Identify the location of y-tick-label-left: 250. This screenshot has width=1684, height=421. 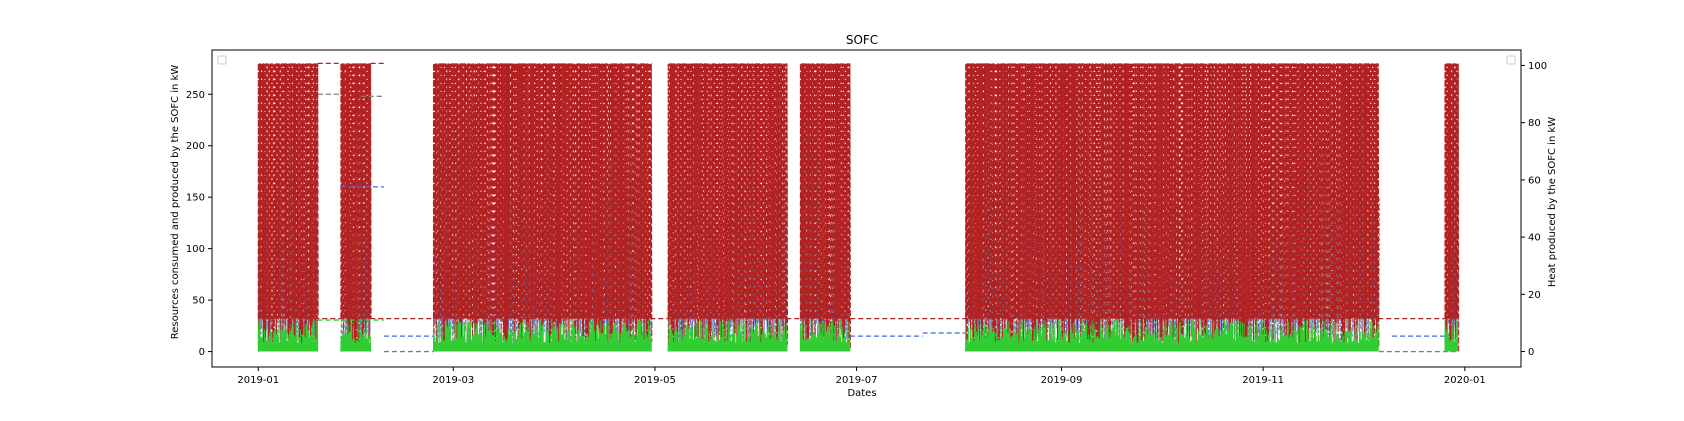
(195, 95).